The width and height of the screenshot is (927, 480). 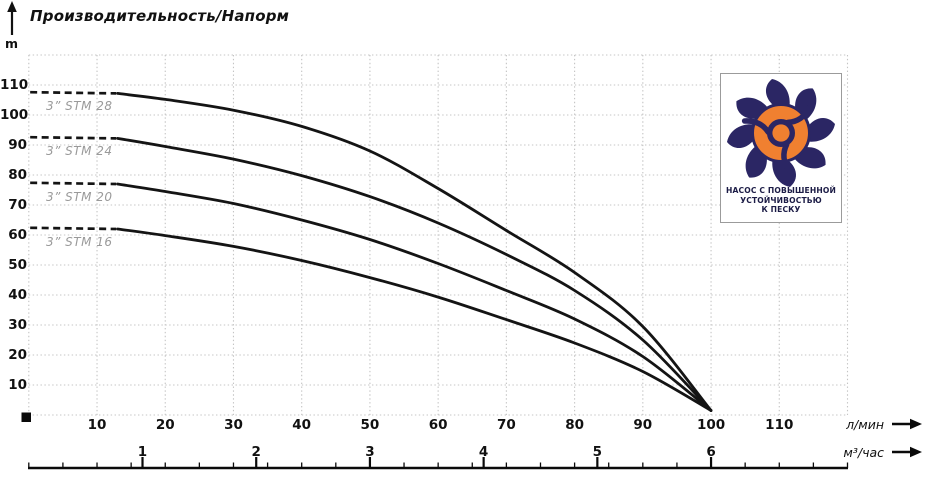 What do you see at coordinates (865, 424) in the screenshot?
I see `x-axis-unit-lmin: л/мин` at bounding box center [865, 424].